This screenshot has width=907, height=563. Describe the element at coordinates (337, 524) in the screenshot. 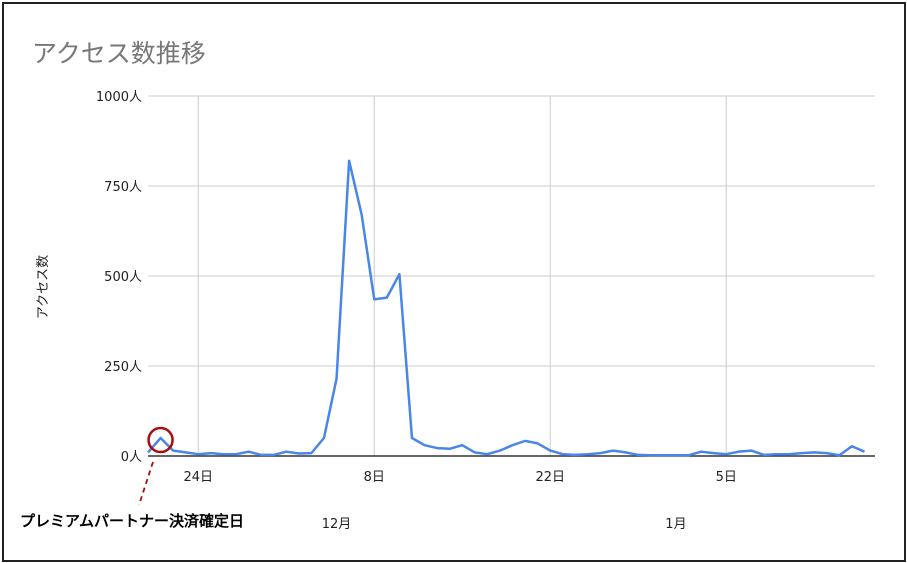

I see `month-label: 12月` at that location.